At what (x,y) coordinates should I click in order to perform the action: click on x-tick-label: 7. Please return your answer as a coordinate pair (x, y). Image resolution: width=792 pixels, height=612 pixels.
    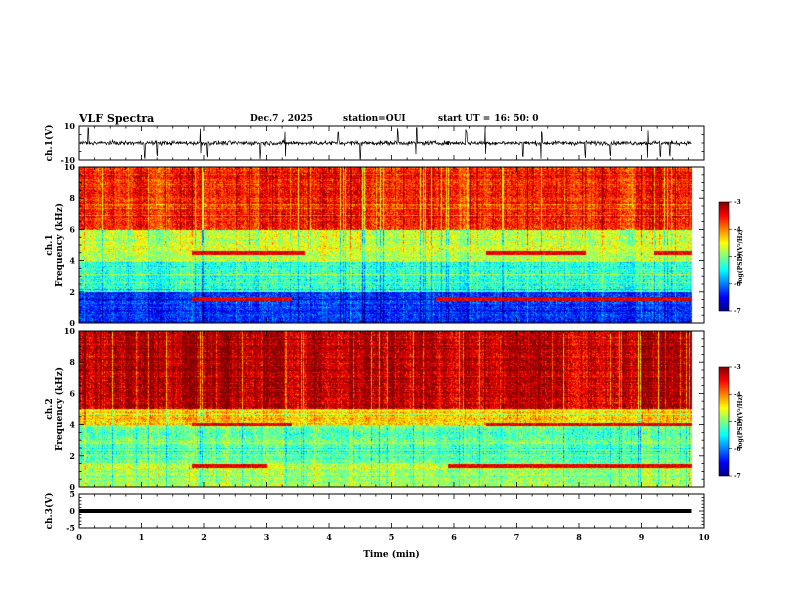
    Looking at the image, I should click on (517, 537).